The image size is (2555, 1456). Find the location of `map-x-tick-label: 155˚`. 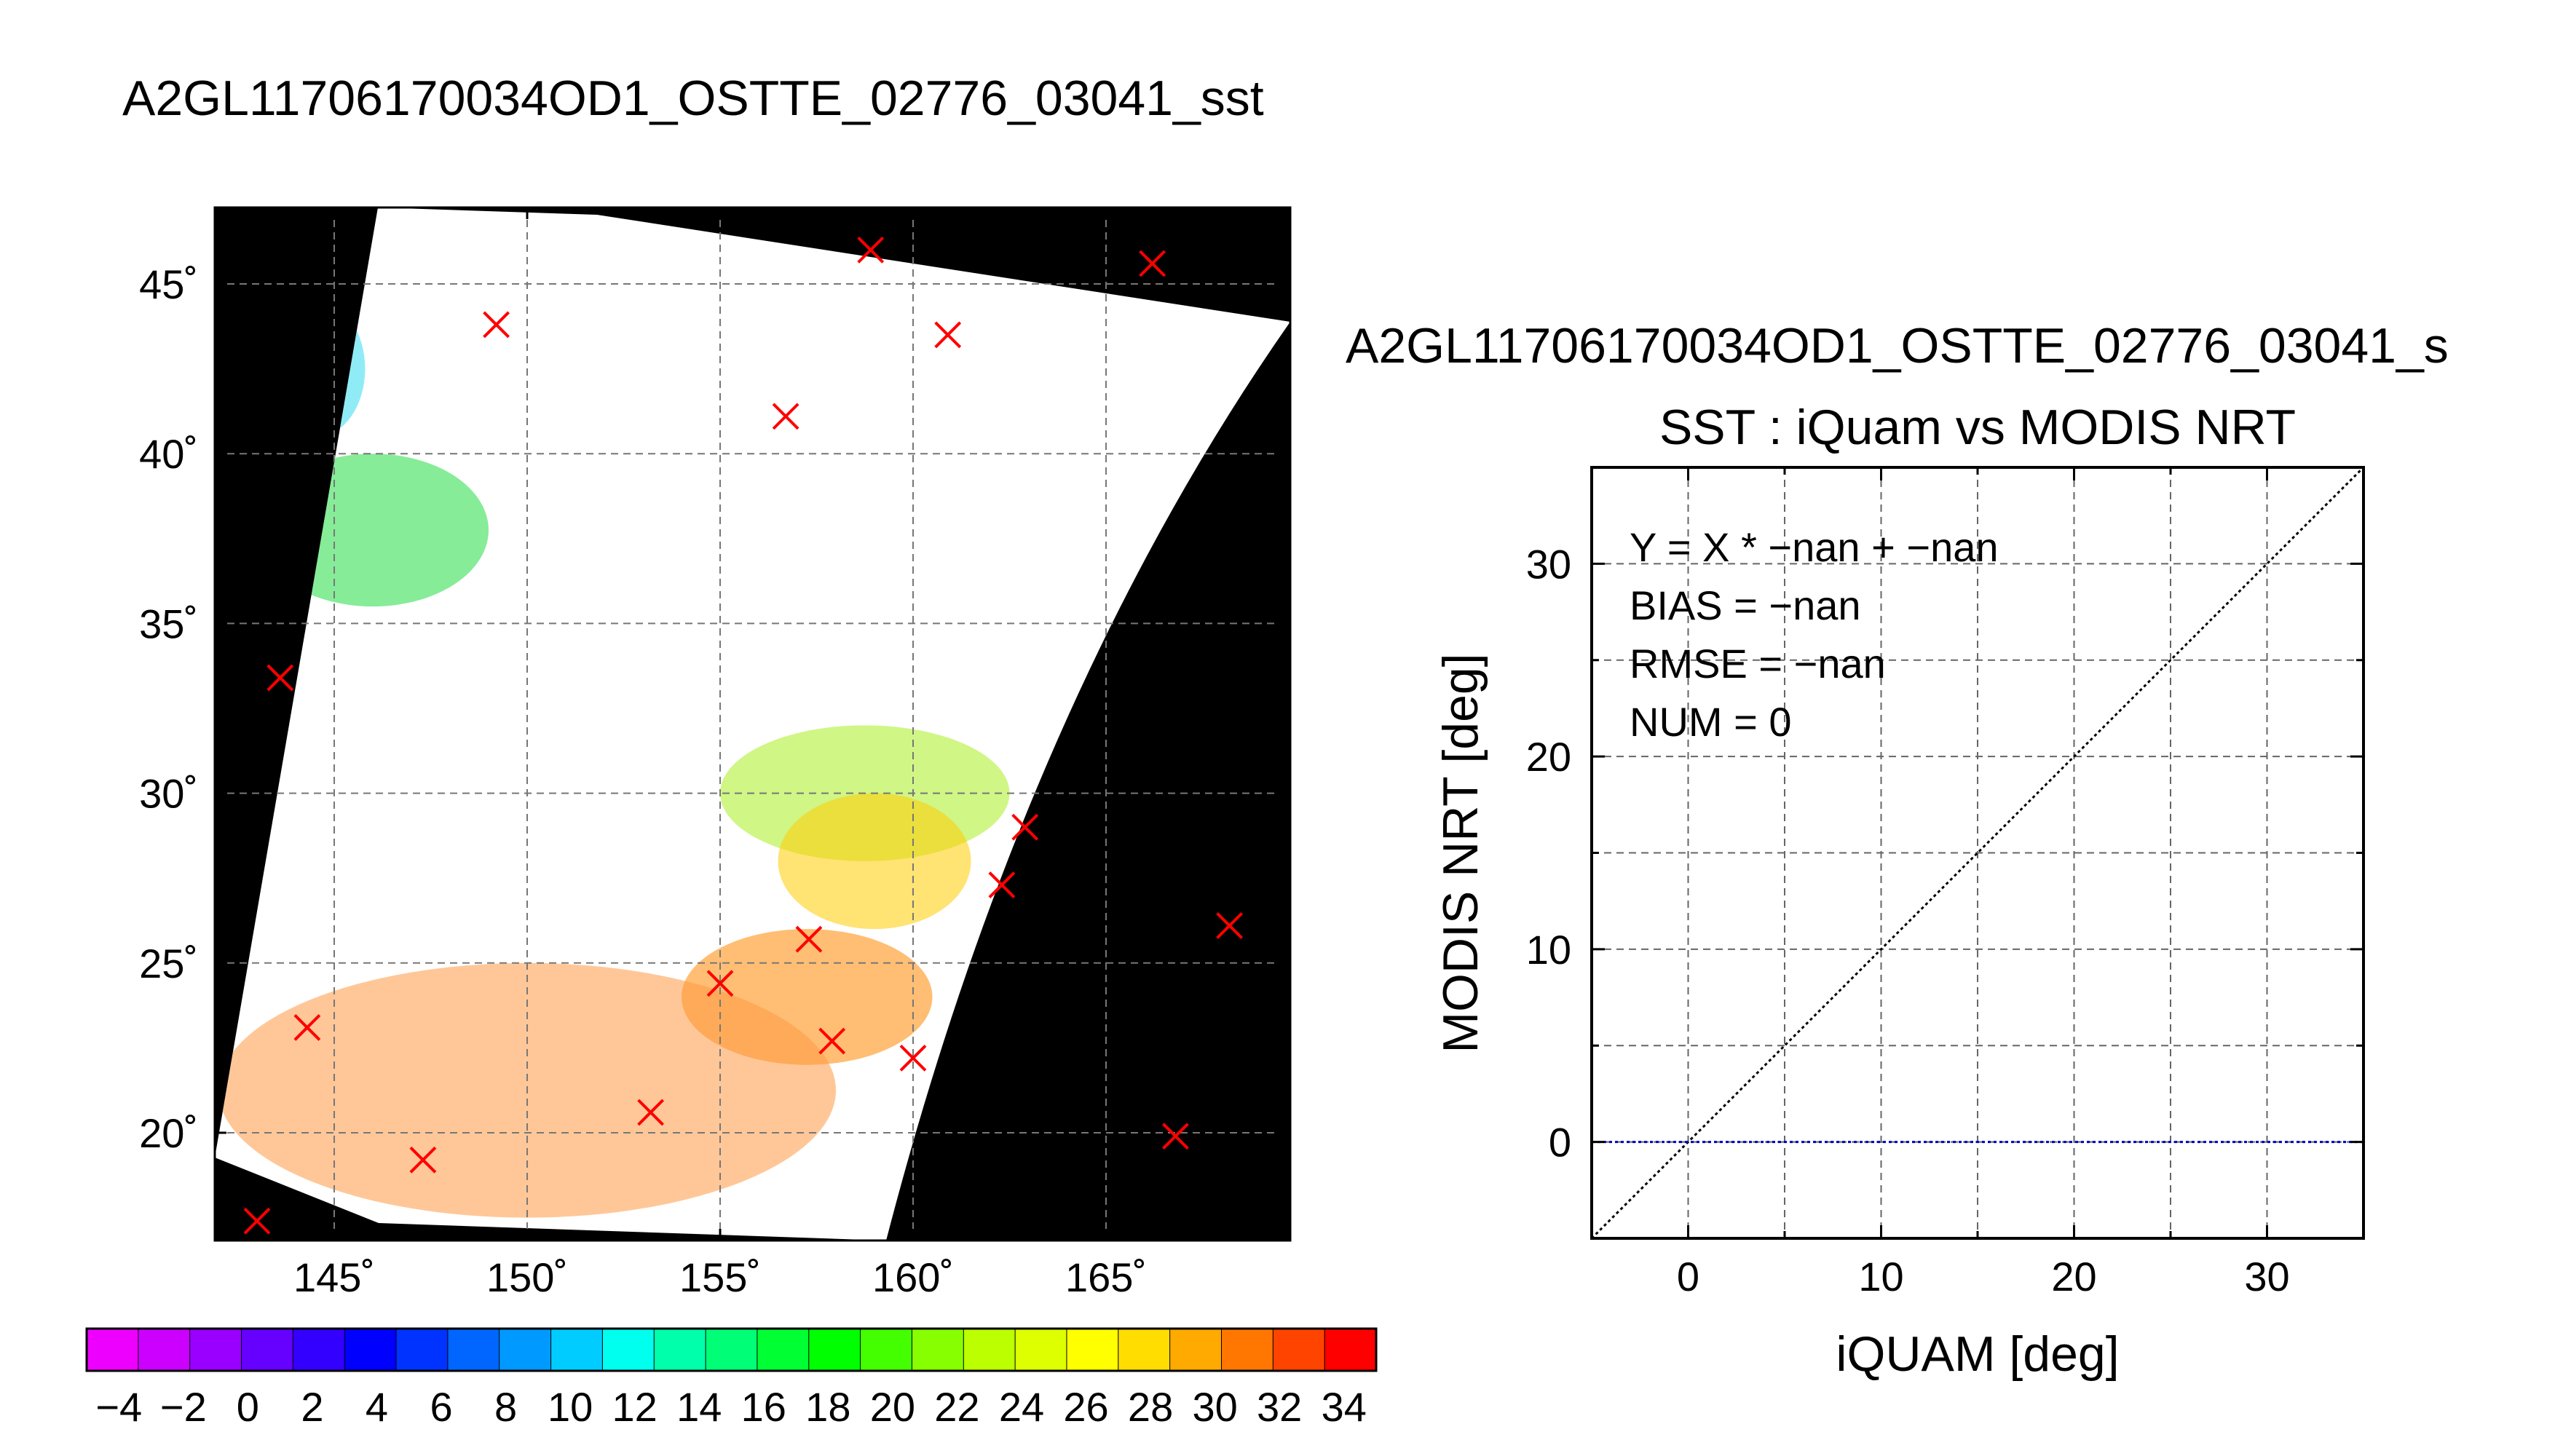

map-x-tick-label: 155˚ is located at coordinates (720, 1277).